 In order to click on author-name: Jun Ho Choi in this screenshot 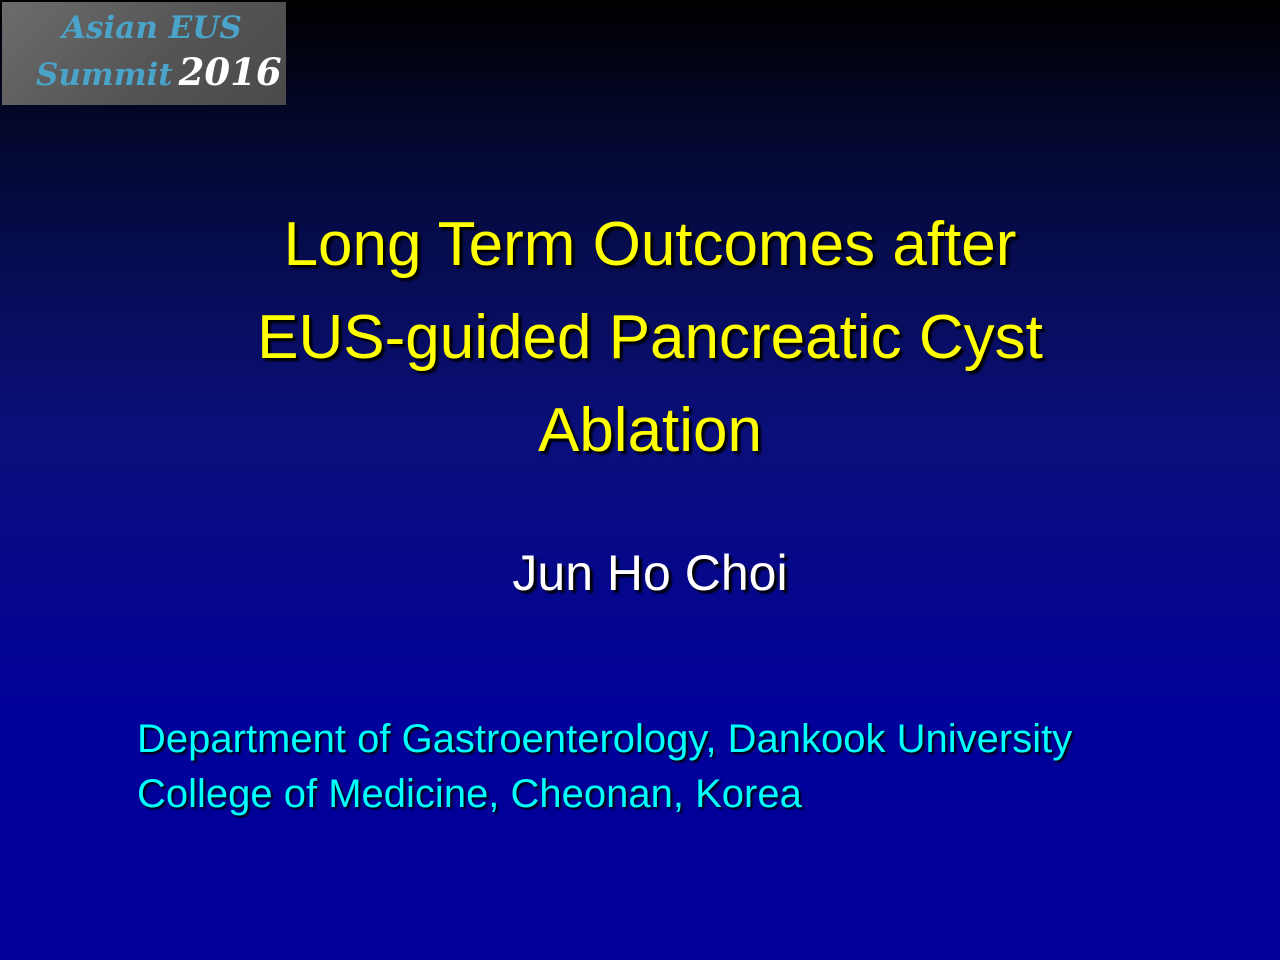, I will do `click(650, 573)`.